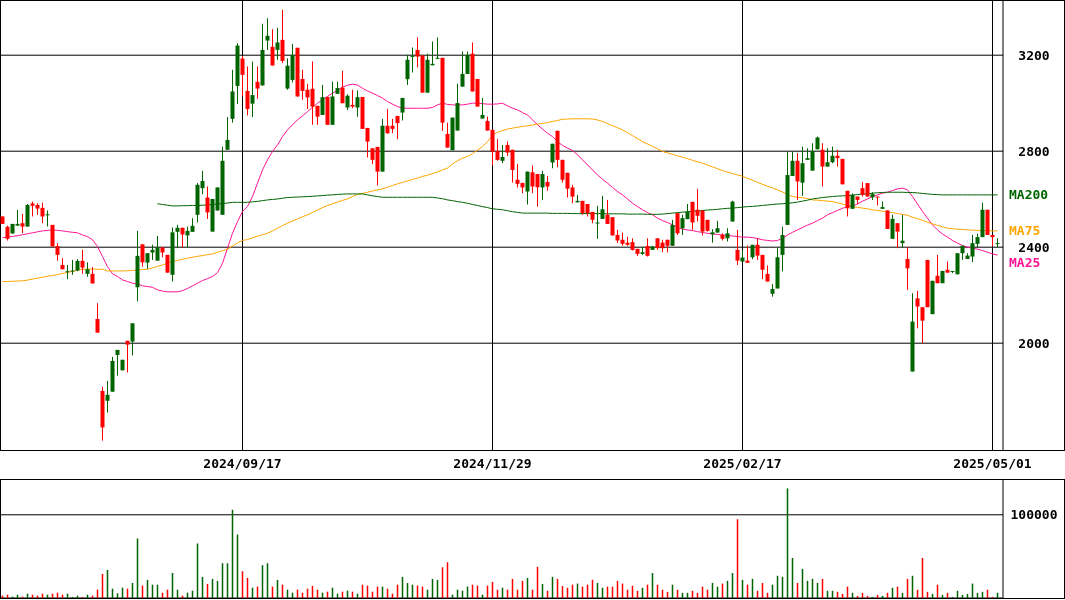  I want to click on series-label: MA75, so click(1025, 231).